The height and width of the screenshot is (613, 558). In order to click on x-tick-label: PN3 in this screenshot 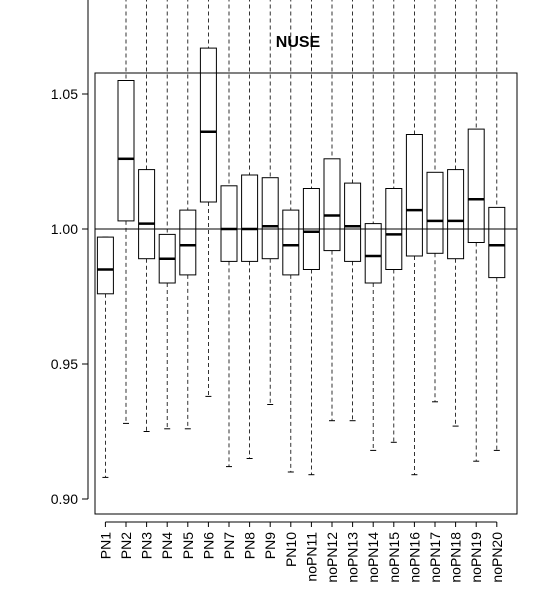, I will do `click(147, 545)`.